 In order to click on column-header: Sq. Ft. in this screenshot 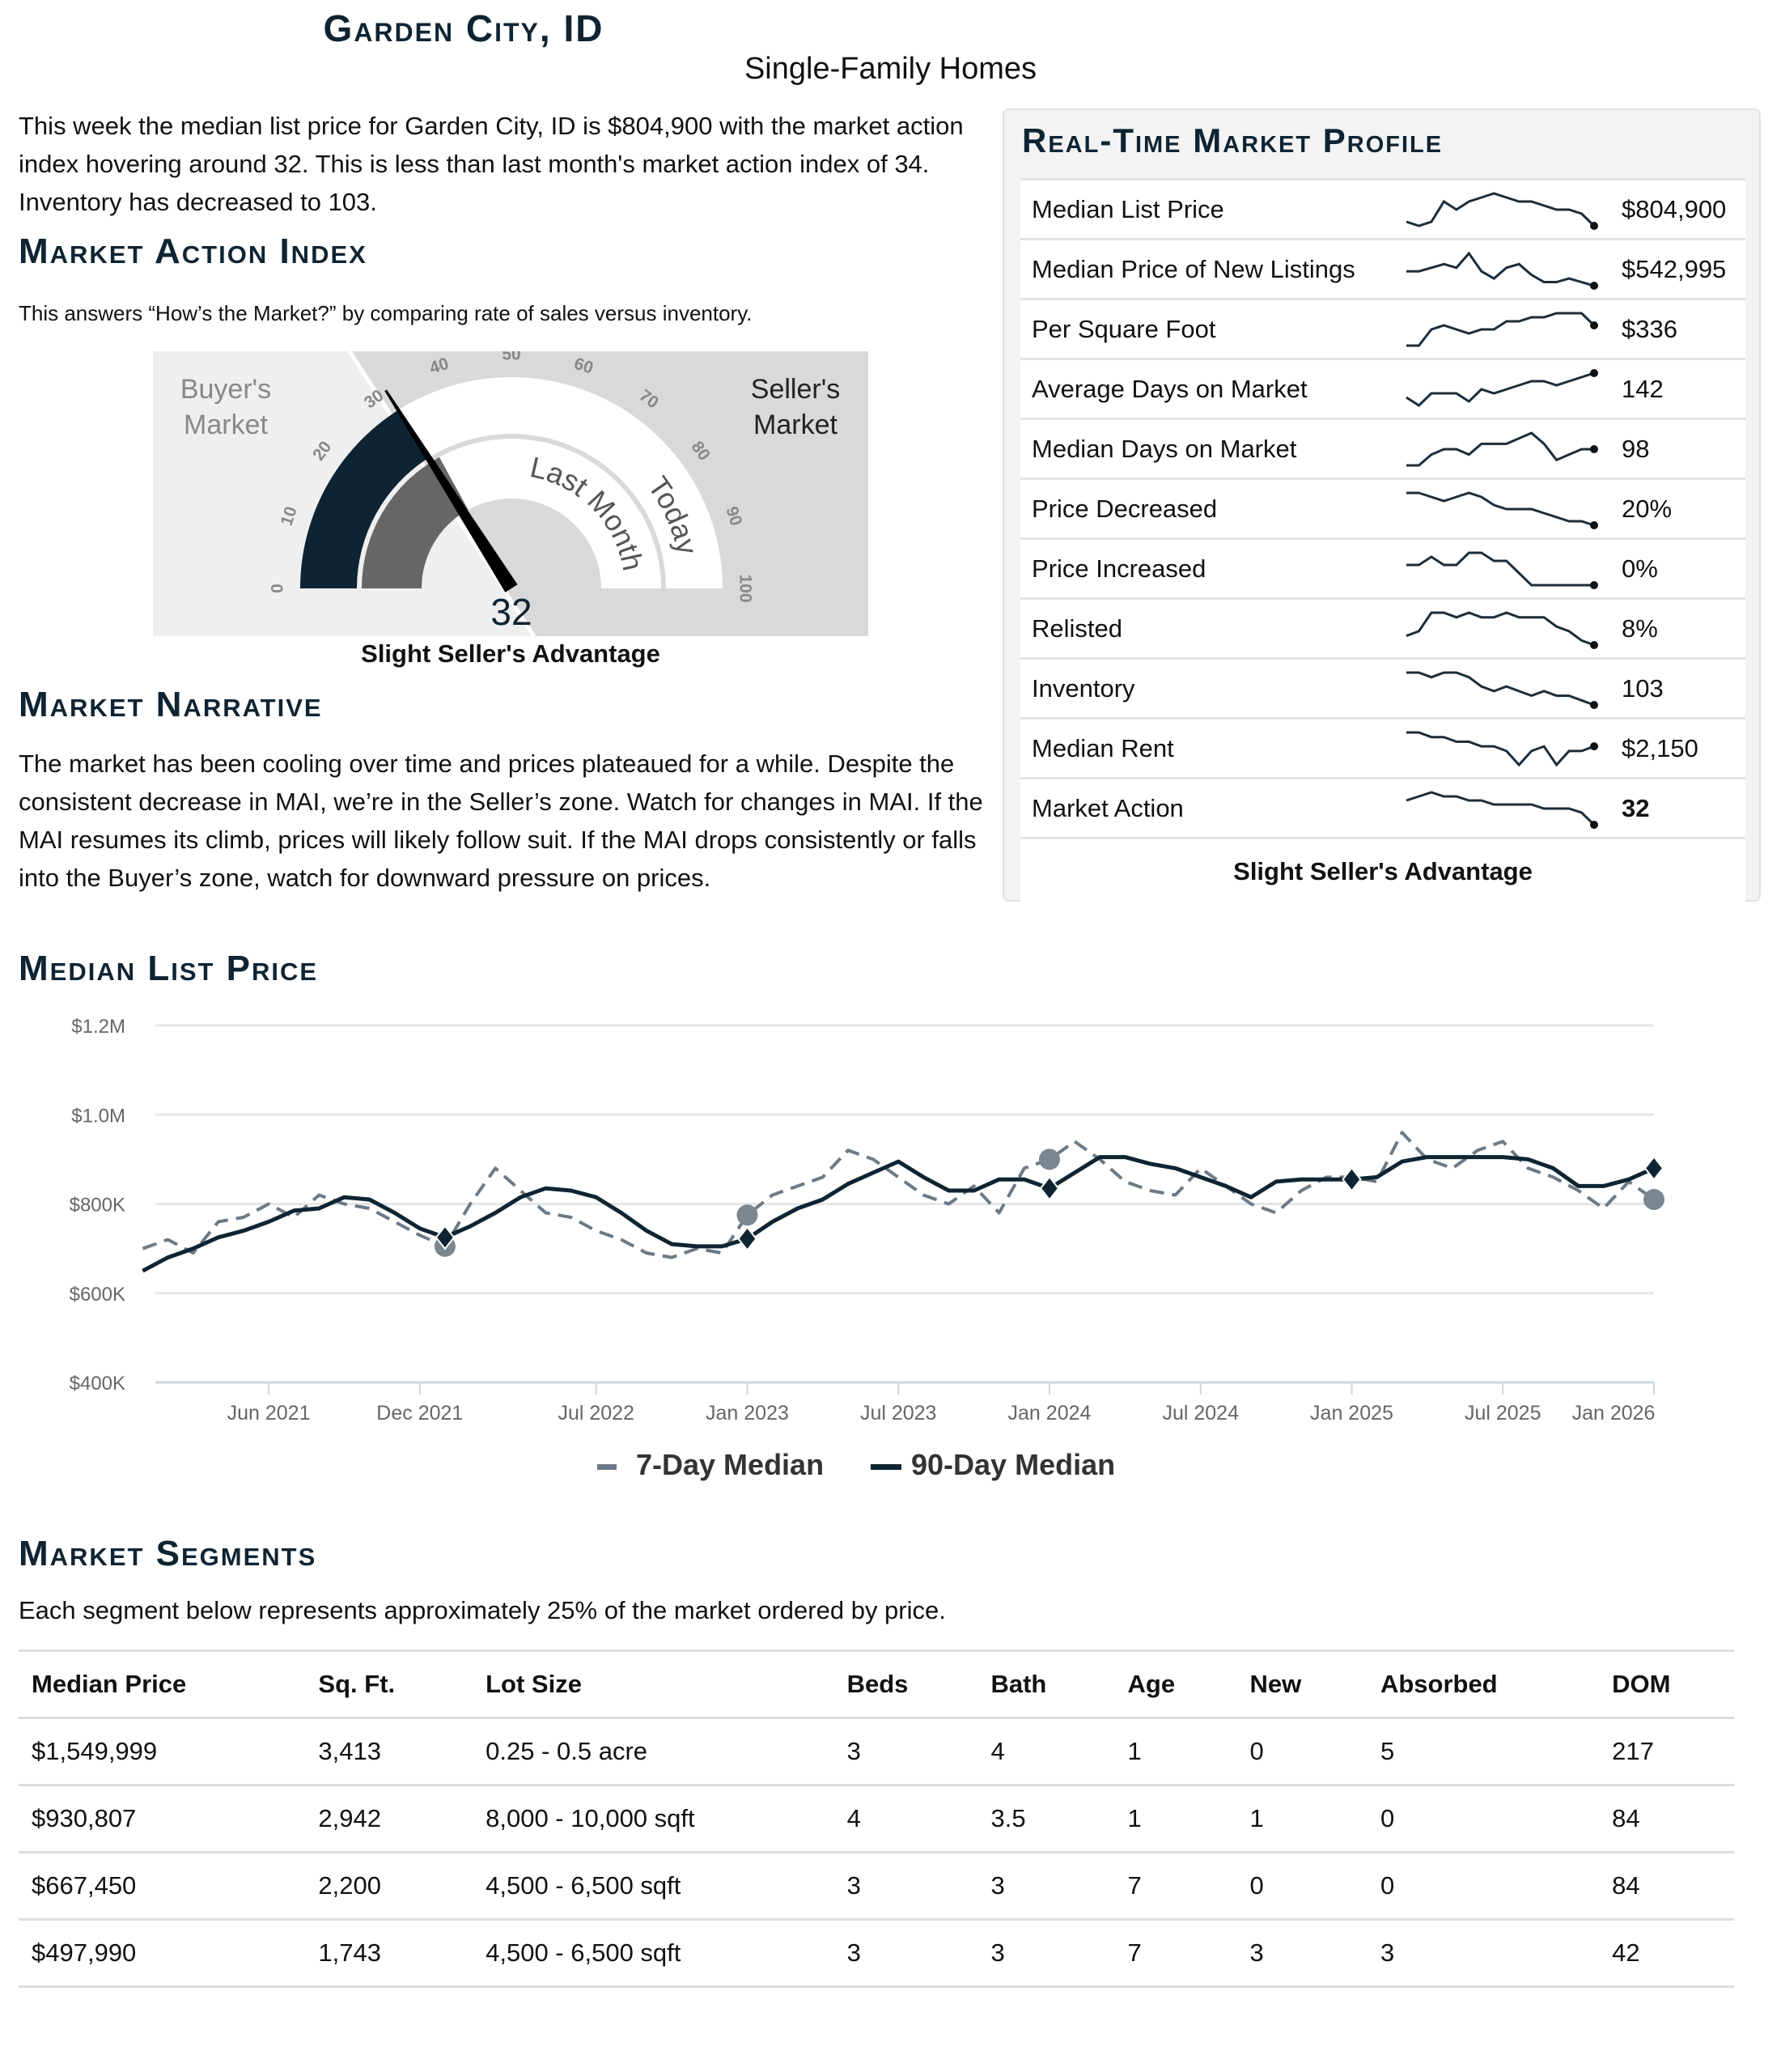, I will do `click(389, 1684)`.